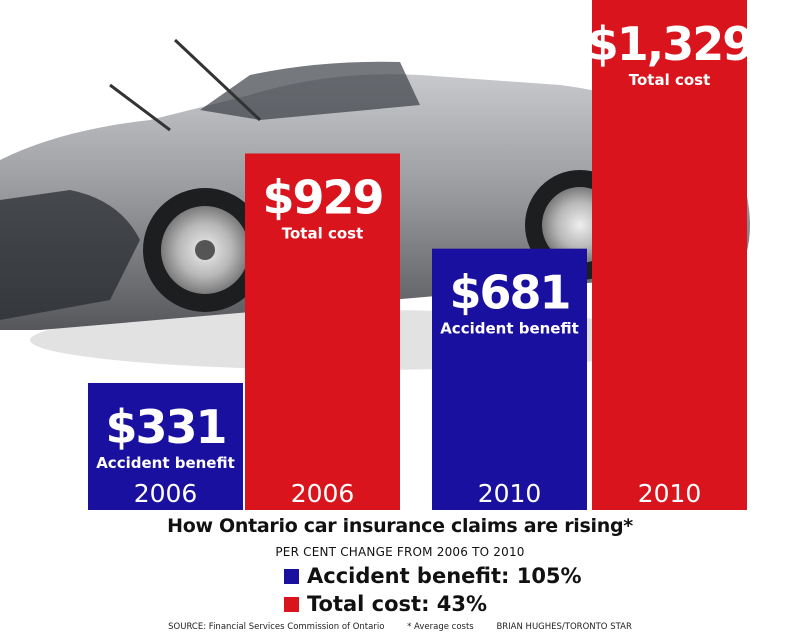  I want to click on legend-swatch-accident-benefit, so click(291, 576).